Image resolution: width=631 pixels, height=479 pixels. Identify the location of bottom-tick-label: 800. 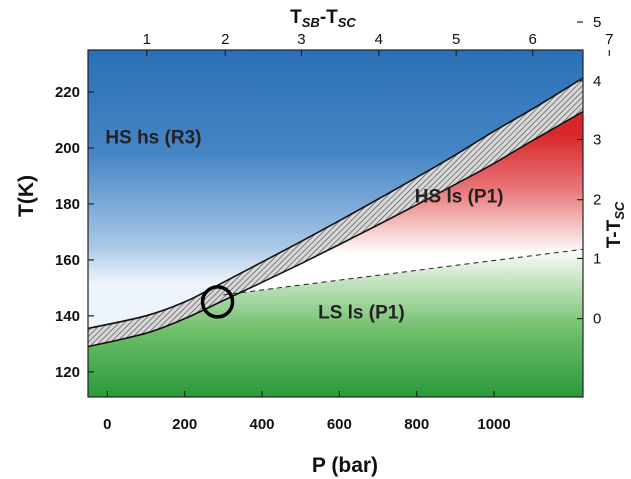
(416, 424).